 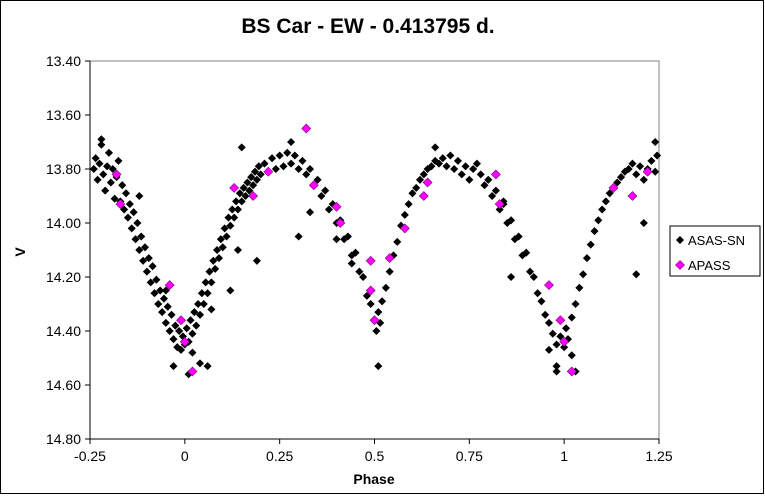 What do you see at coordinates (279, 456) in the screenshot?
I see `x-tick-label: 0.25` at bounding box center [279, 456].